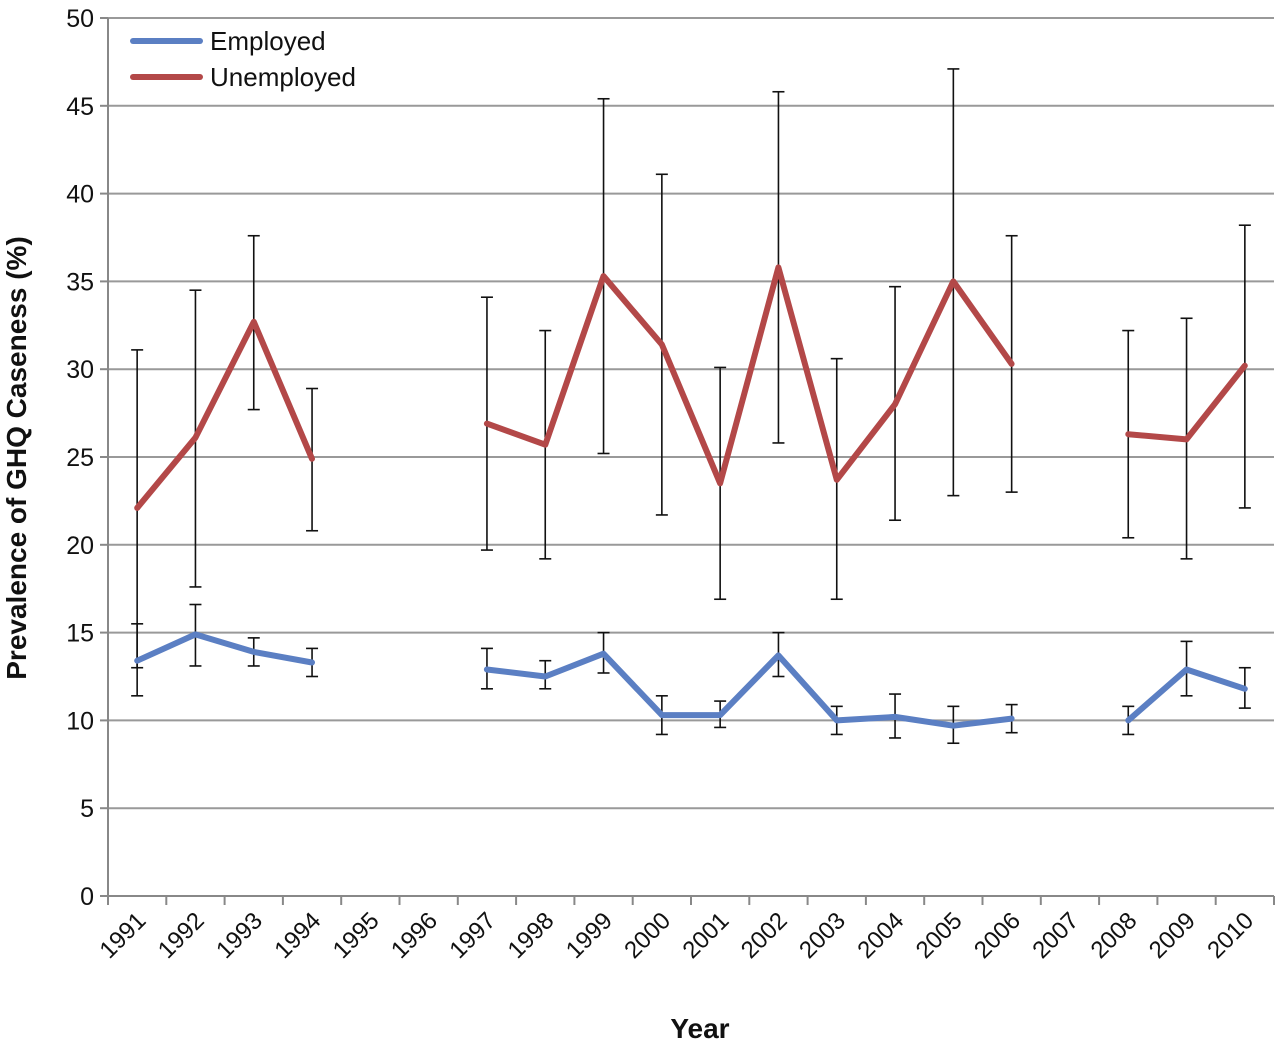 The height and width of the screenshot is (1045, 1280). I want to click on legend: Employed Unemployed, so click(243, 59).